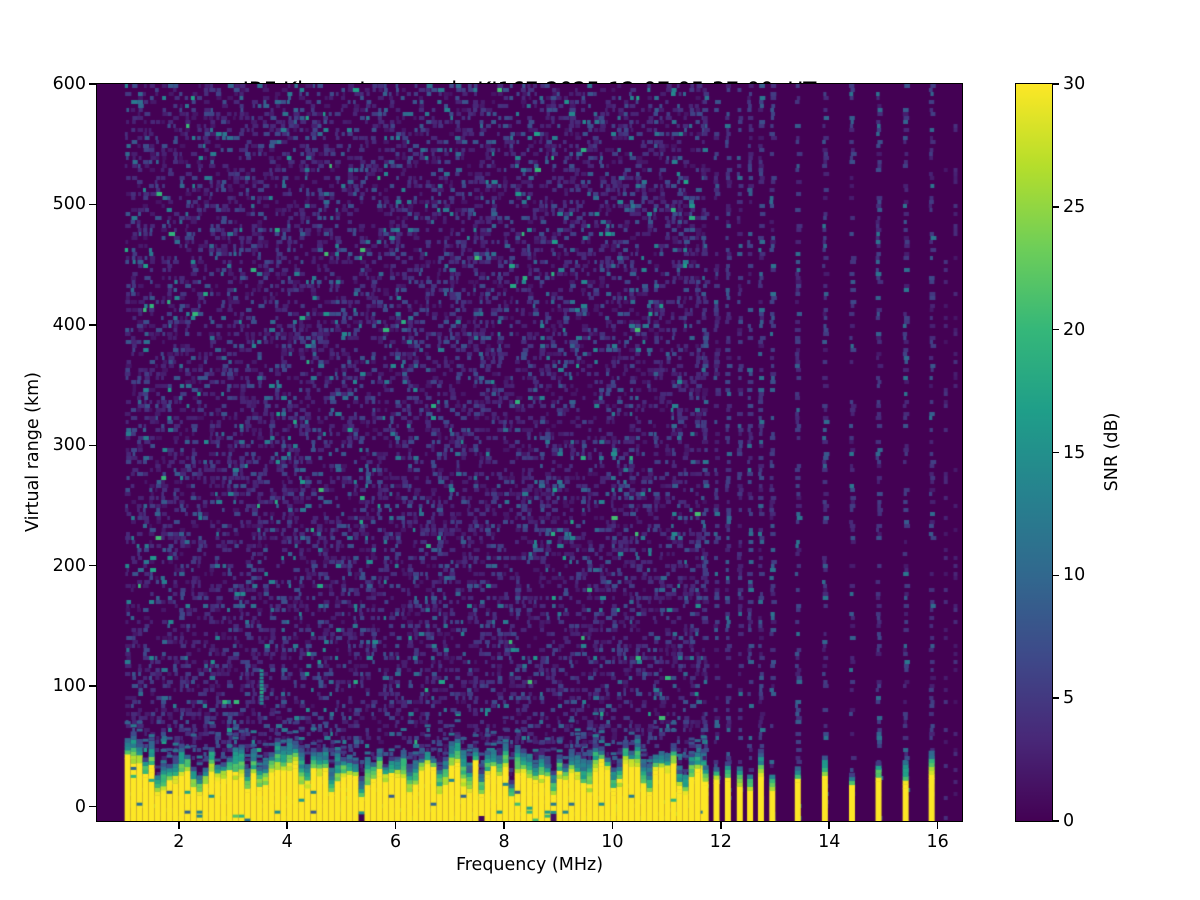 The height and width of the screenshot is (900, 1200). I want to click on x-tick-label: 6, so click(396, 842).